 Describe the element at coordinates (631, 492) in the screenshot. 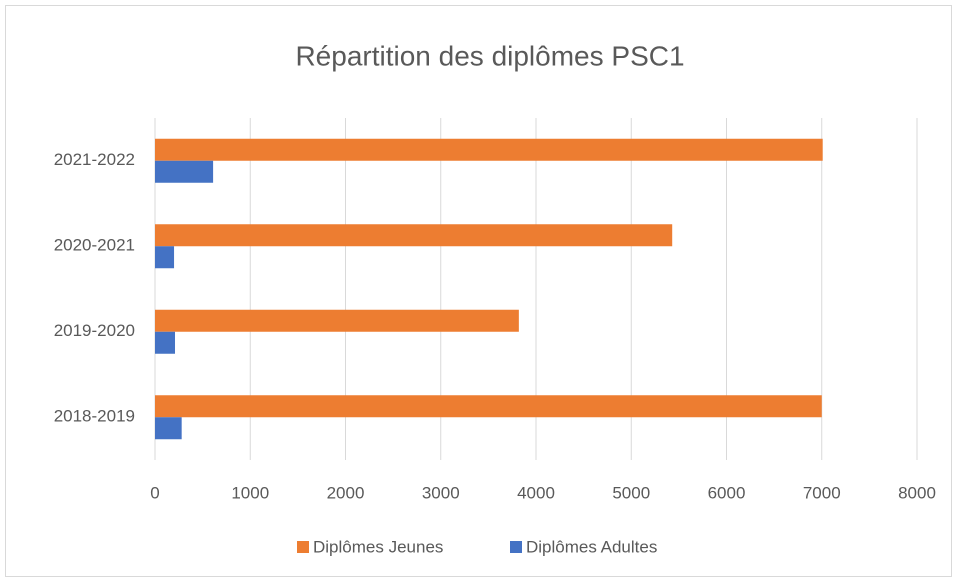

I see `x-tick-label: 5000` at that location.